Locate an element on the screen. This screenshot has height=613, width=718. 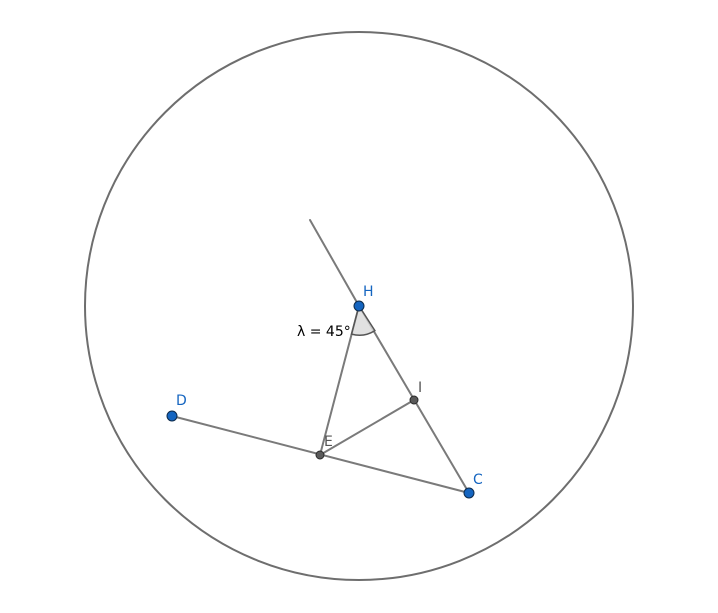
angle-label: λ = 45° is located at coordinates (324, 332).